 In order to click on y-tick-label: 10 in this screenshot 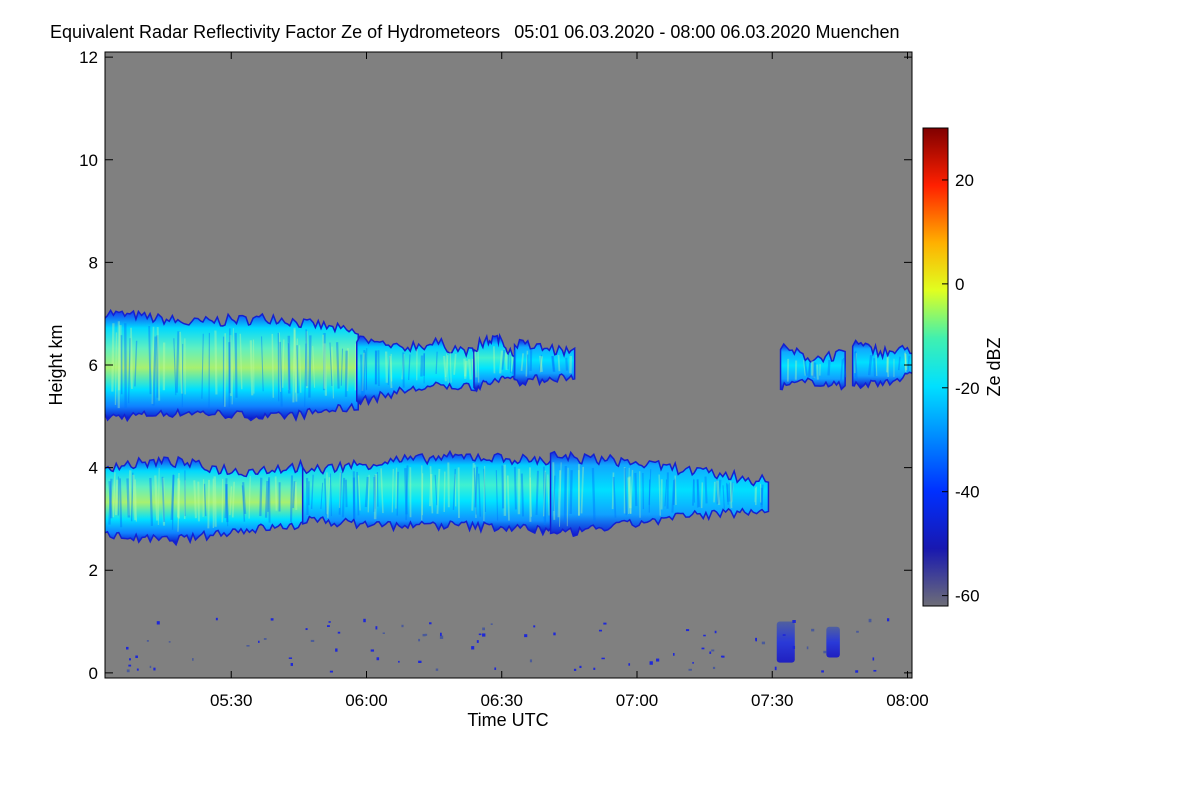, I will do `click(88, 160)`.